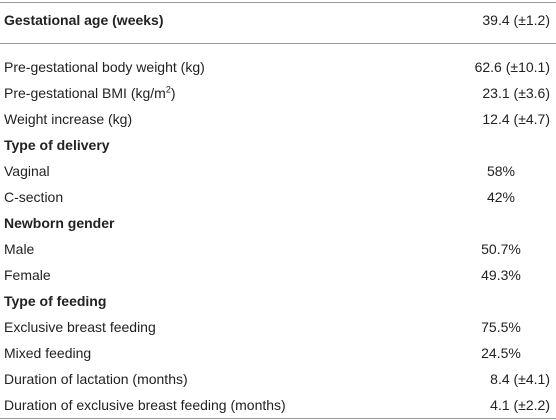 This screenshot has height=420, width=556. I want to click on row-value: 62.6 (±10.1), so click(512, 67).